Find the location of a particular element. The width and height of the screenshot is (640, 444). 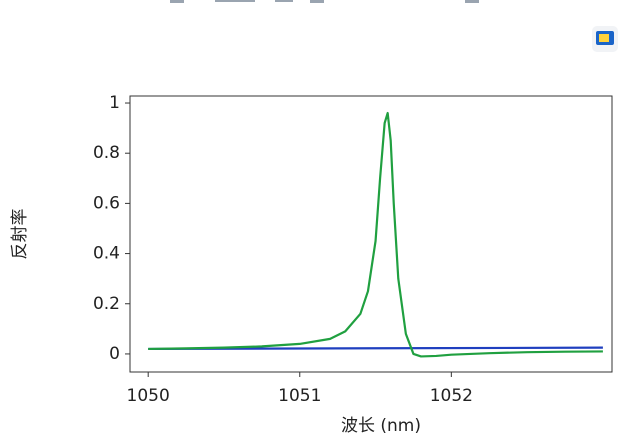

x-tick-label: 1050 is located at coordinates (148, 396).